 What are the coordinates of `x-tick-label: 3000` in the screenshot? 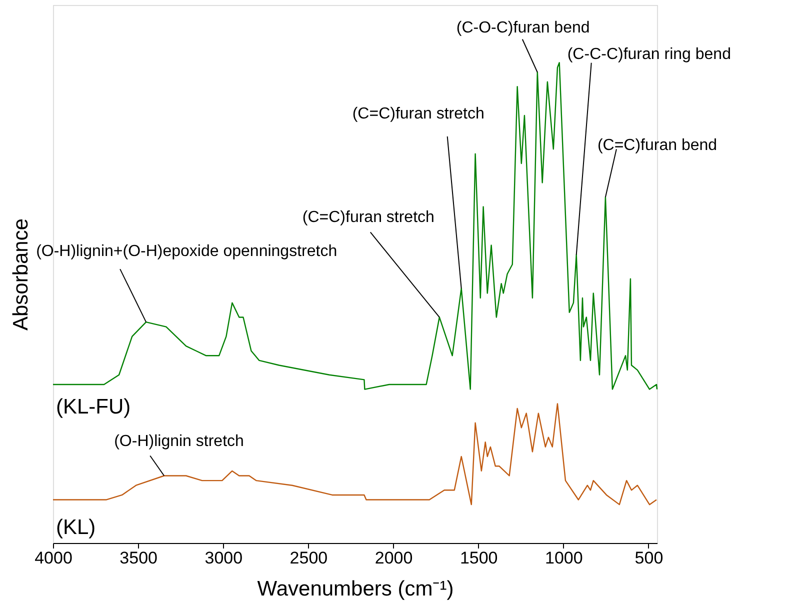 It's located at (223, 558).